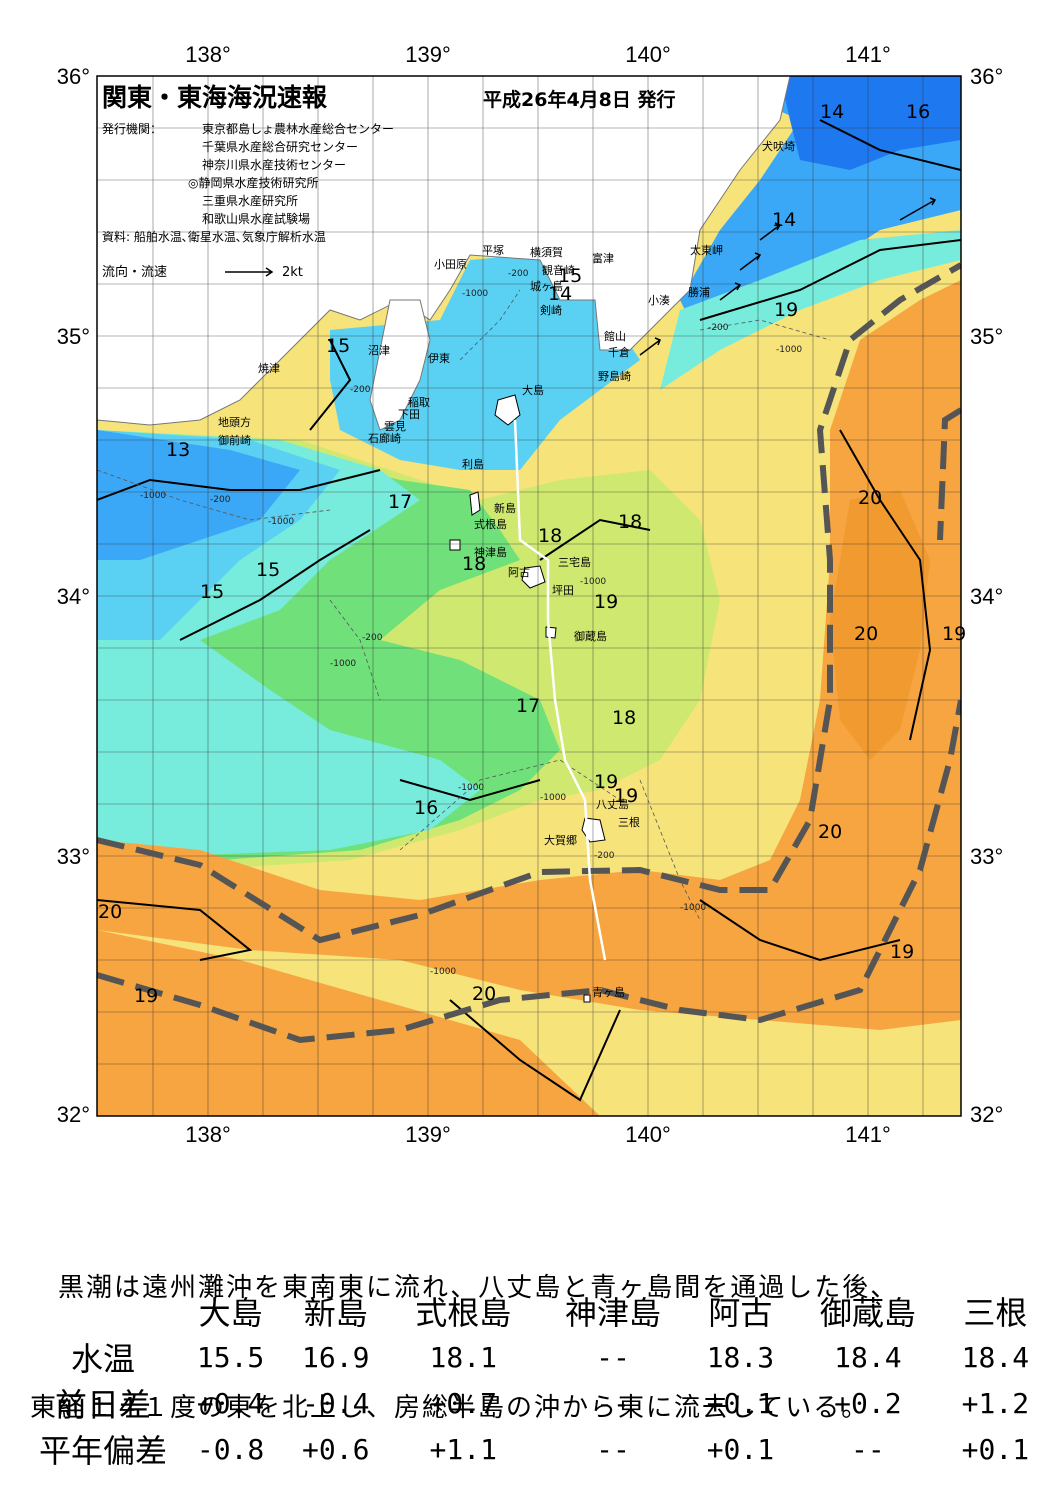  I want to click on current-arrows, so click(788, 276).